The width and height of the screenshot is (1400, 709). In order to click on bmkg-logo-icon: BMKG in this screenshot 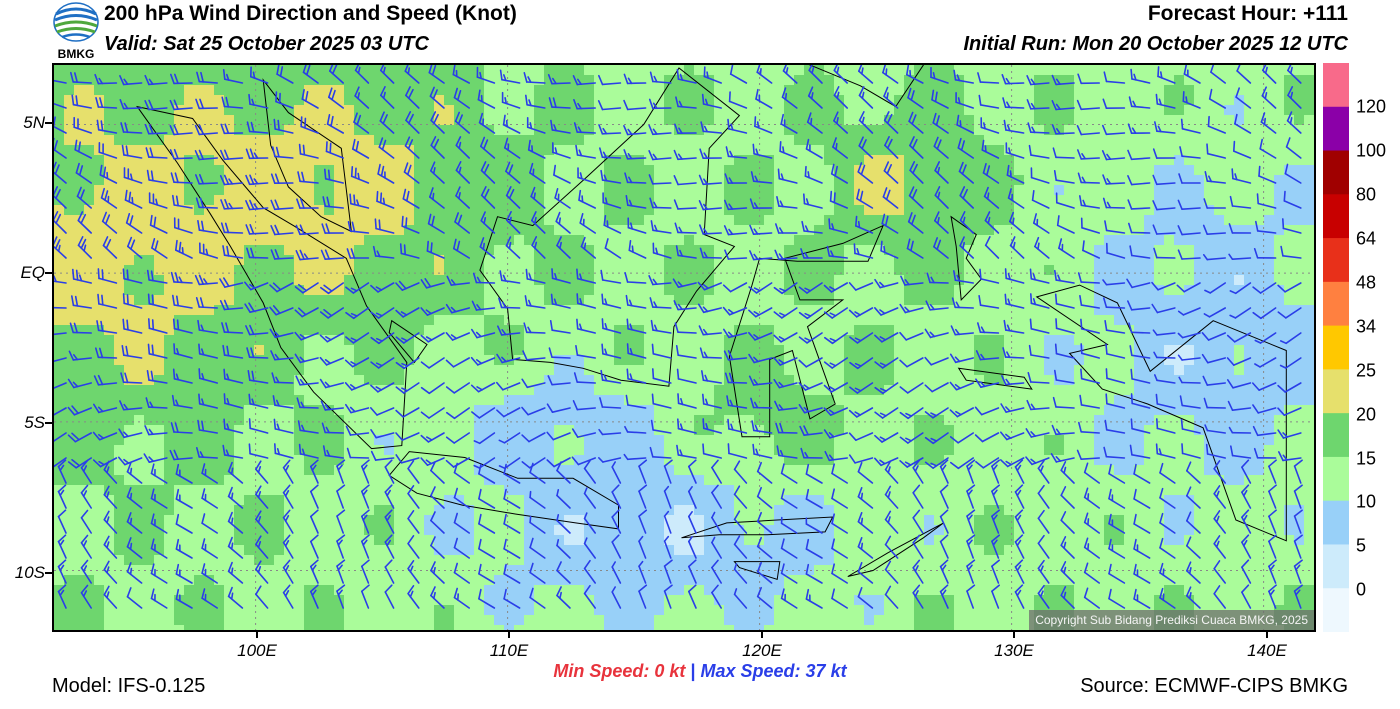, I will do `click(76, 31)`.